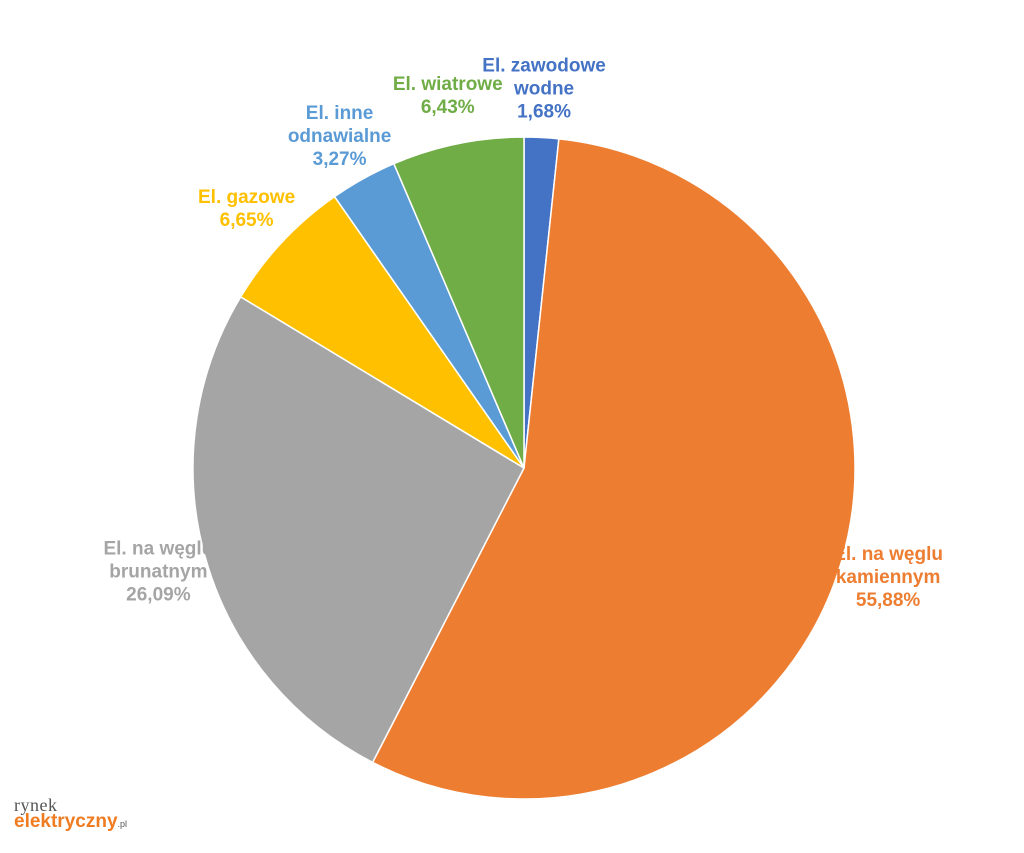  Describe the element at coordinates (340, 159) in the screenshot. I see `label-value: 3,27%` at that location.